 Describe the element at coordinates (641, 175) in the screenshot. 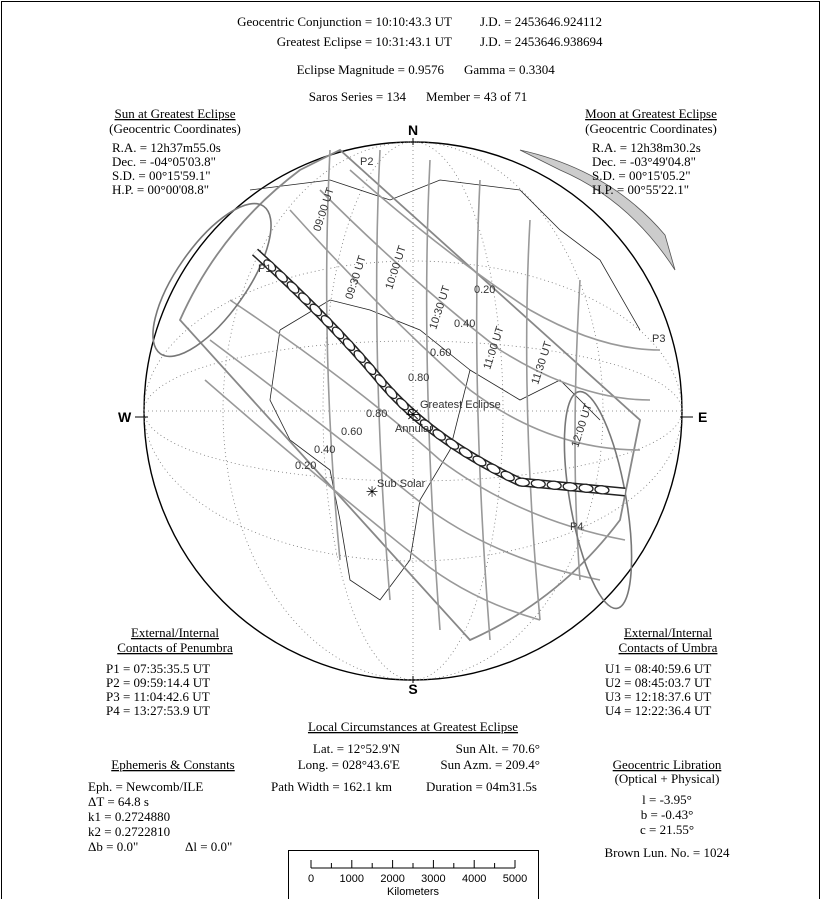

I see `moon-line: S.D. = 00°15'05.2"` at that location.